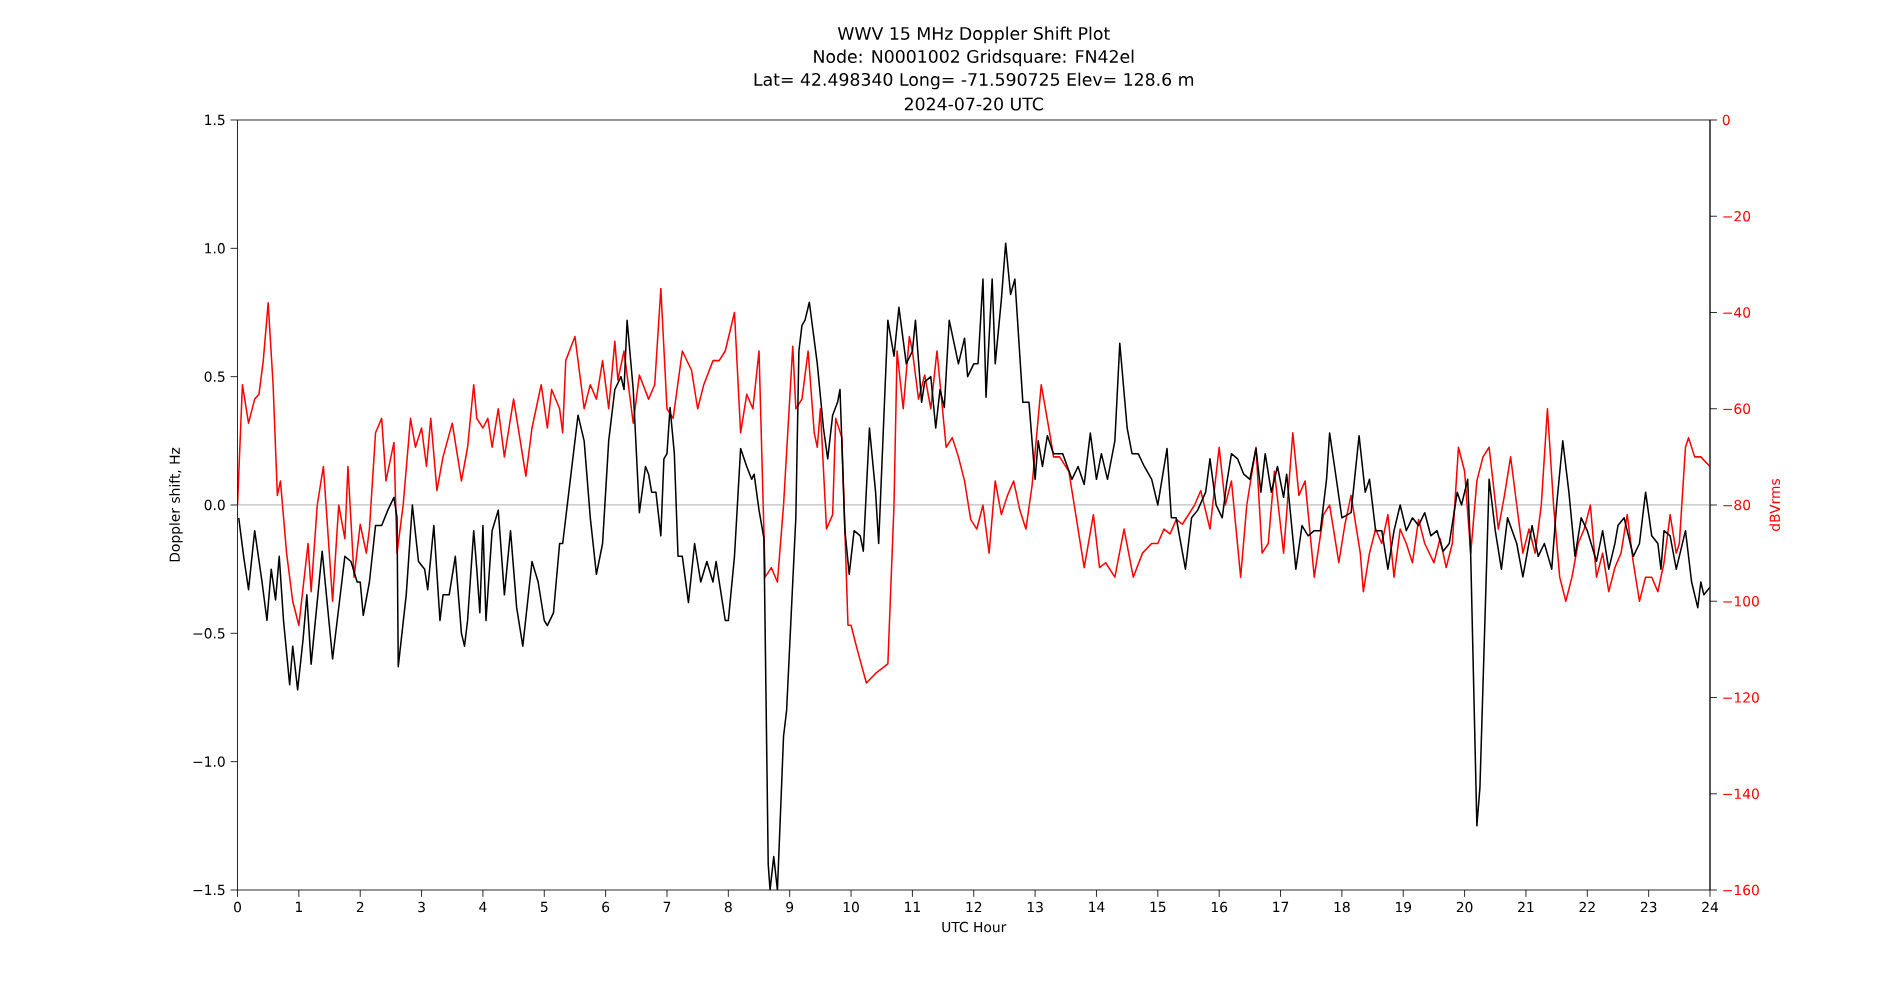 The image size is (1900, 1000). What do you see at coordinates (209, 890) in the screenshot?
I see `y-tick-label: −1.5` at bounding box center [209, 890].